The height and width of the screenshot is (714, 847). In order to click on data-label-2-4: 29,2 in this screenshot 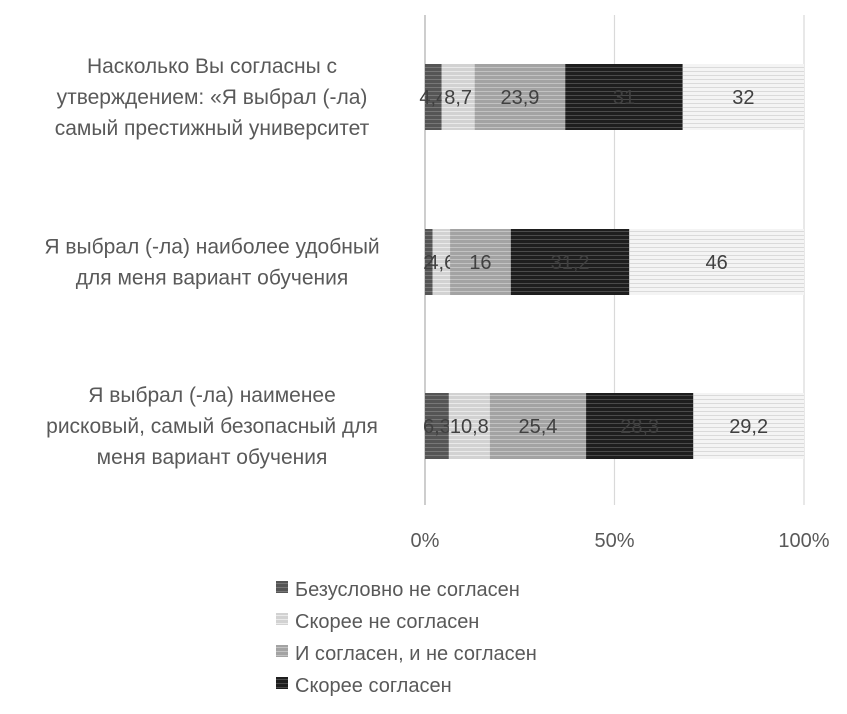, I will do `click(748, 427)`.